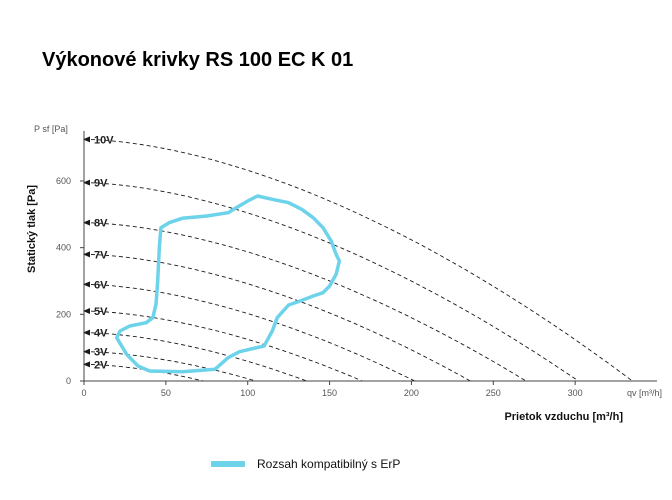 This screenshot has width=672, height=500. Describe the element at coordinates (86, 311) in the screenshot. I see `curve-marker-5v` at that location.